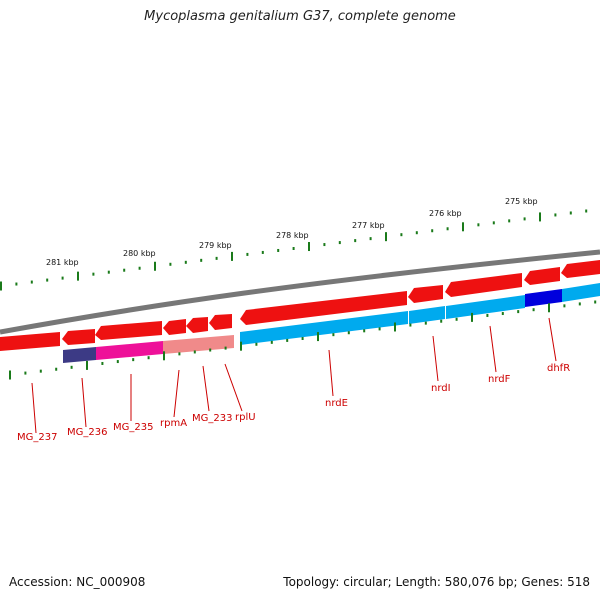  I want to click on kbp-label: 278 kbp, so click(292, 235).